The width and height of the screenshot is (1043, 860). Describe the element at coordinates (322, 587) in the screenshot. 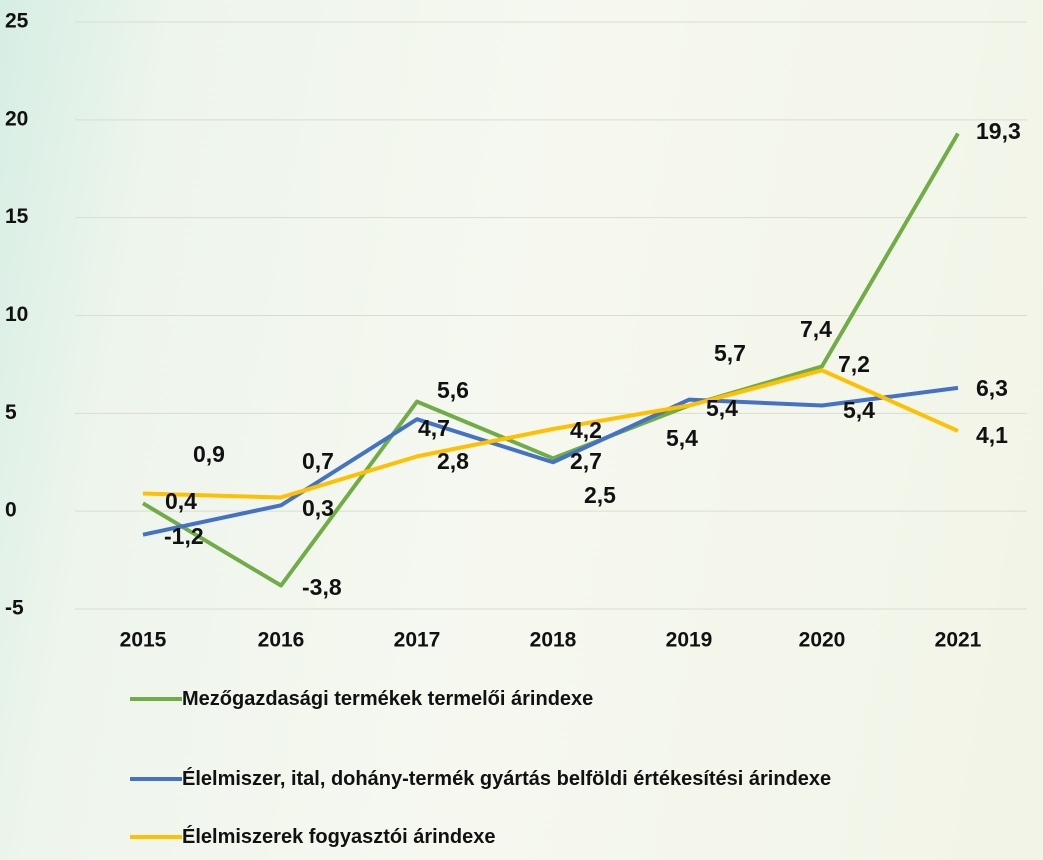

I see `data-label: -3,8` at that location.